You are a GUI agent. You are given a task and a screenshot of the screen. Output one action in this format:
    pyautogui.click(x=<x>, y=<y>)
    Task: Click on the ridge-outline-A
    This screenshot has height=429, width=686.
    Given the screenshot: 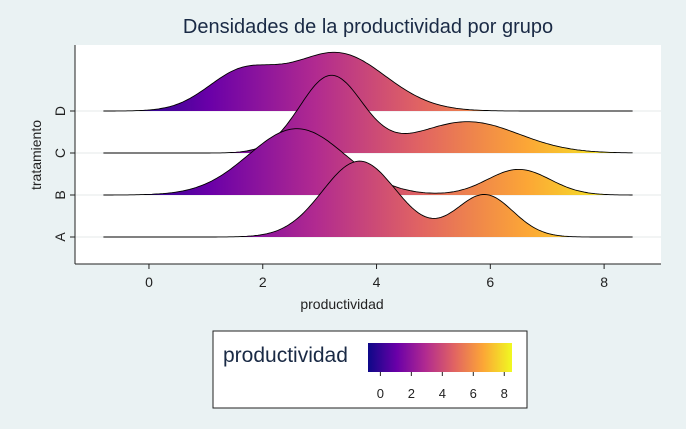 What is the action you would take?
    pyautogui.click(x=368, y=199)
    